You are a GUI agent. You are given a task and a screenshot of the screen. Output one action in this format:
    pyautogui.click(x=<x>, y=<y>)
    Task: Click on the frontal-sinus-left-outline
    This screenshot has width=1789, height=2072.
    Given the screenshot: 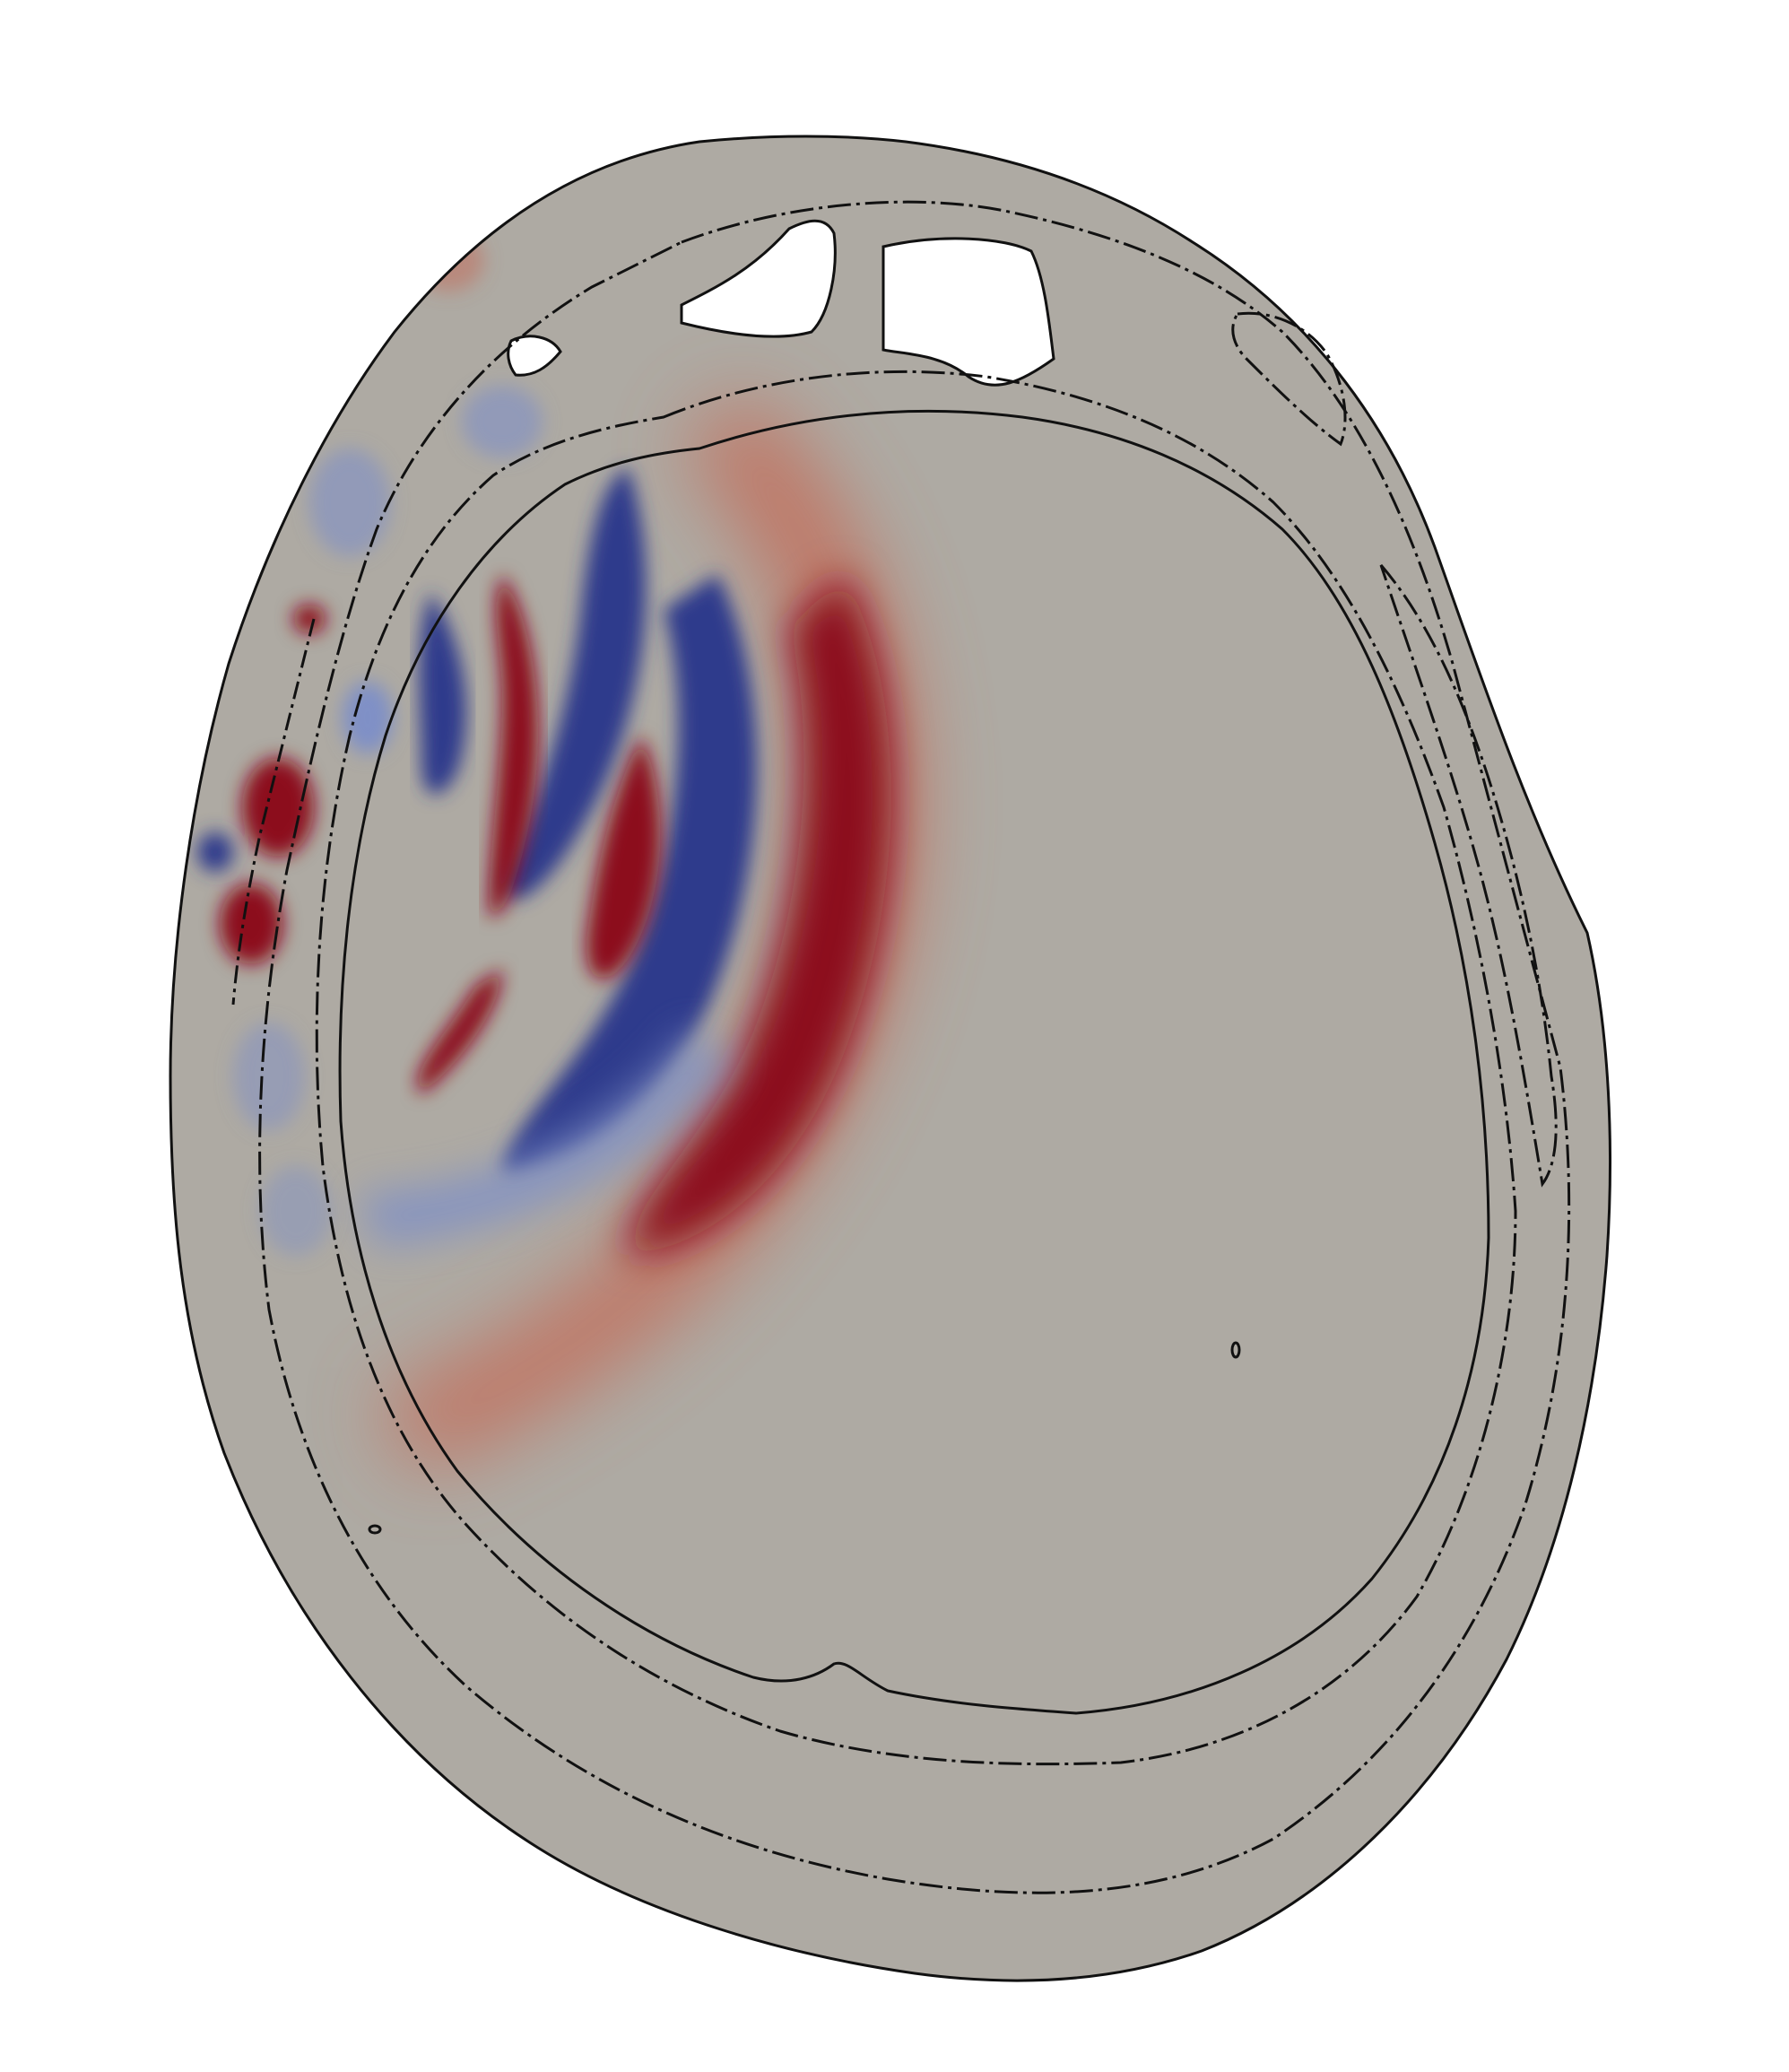 What is the action you would take?
    pyautogui.click(x=758, y=279)
    